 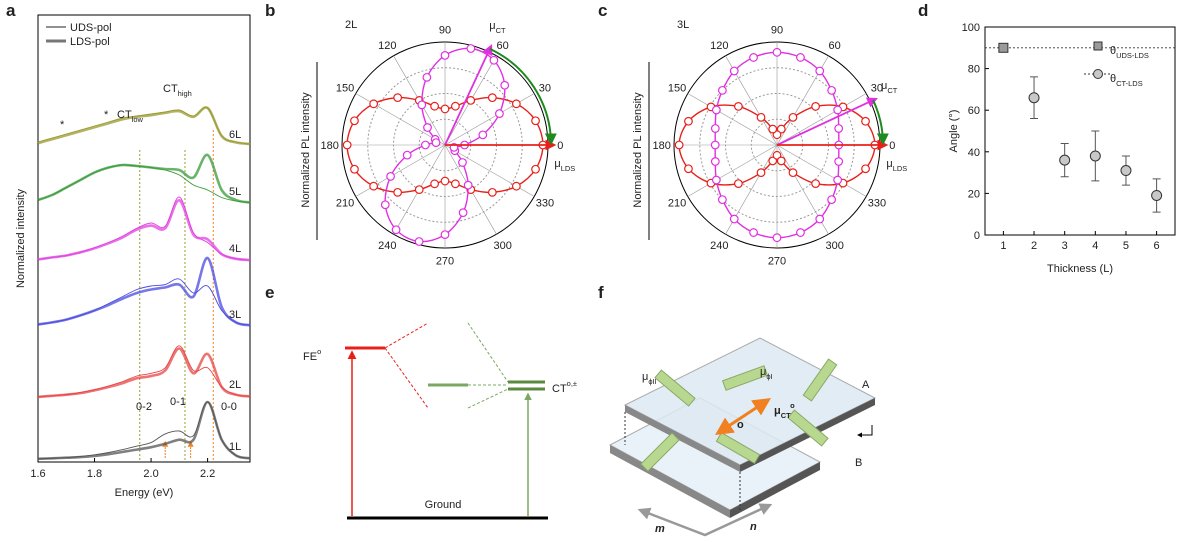 What do you see at coordinates (677, 88) in the screenshot?
I see `theta-tick-label: 150` at bounding box center [677, 88].